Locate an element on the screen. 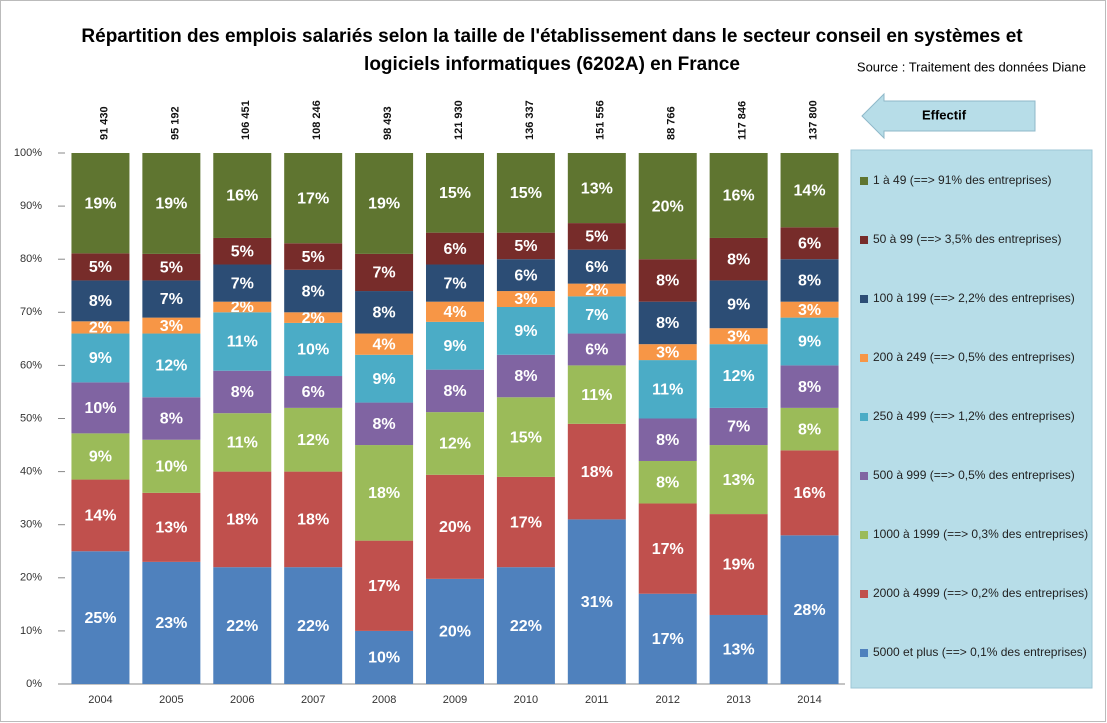 This screenshot has height=723, width=1107. data-label: 20% is located at coordinates (455, 527).